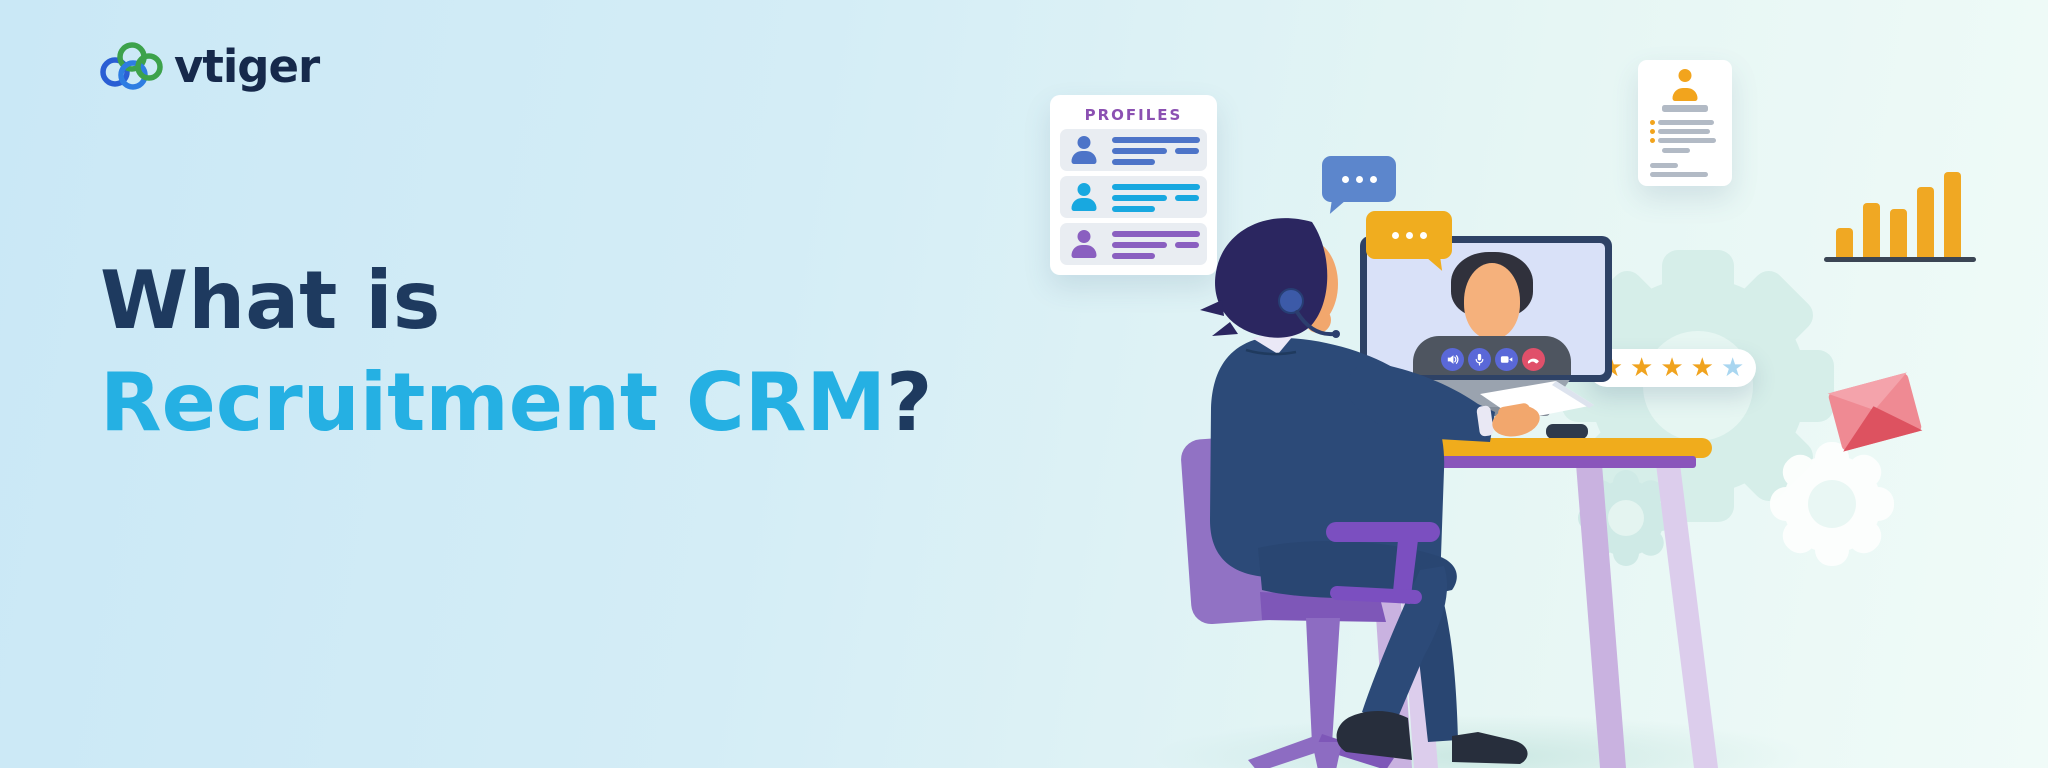 This screenshot has height=768, width=2048. I want to click on star-empty-icon: ★, so click(1732, 368).